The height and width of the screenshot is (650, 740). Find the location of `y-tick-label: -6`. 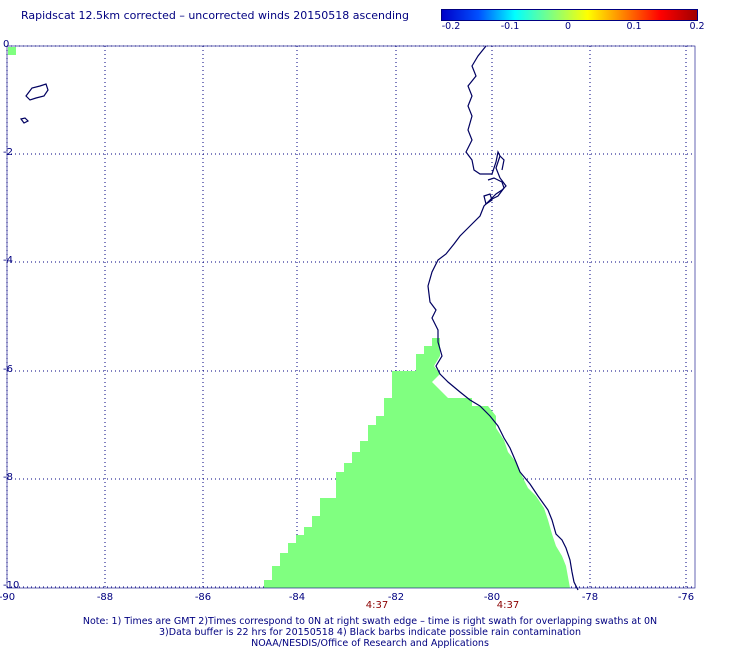

y-tick-label: -6 is located at coordinates (8, 369).